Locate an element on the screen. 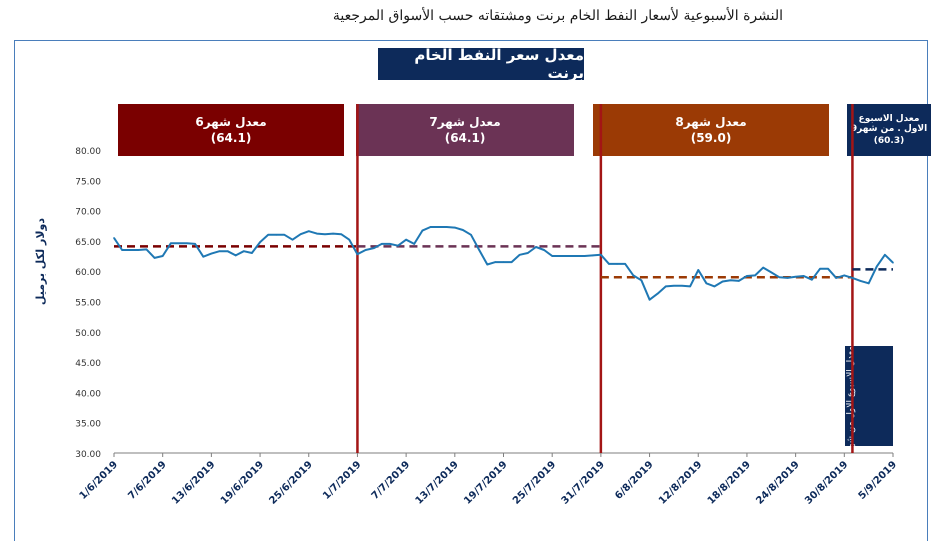  month7-average-box: معدل شهر7 (64.1) is located at coordinates (465, 130).